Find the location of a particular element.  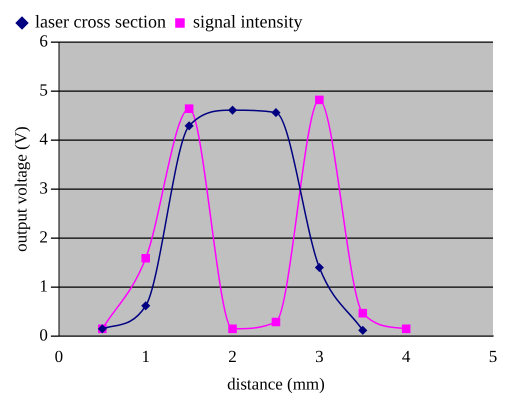

x-tick-label: 5 is located at coordinates (493, 356).